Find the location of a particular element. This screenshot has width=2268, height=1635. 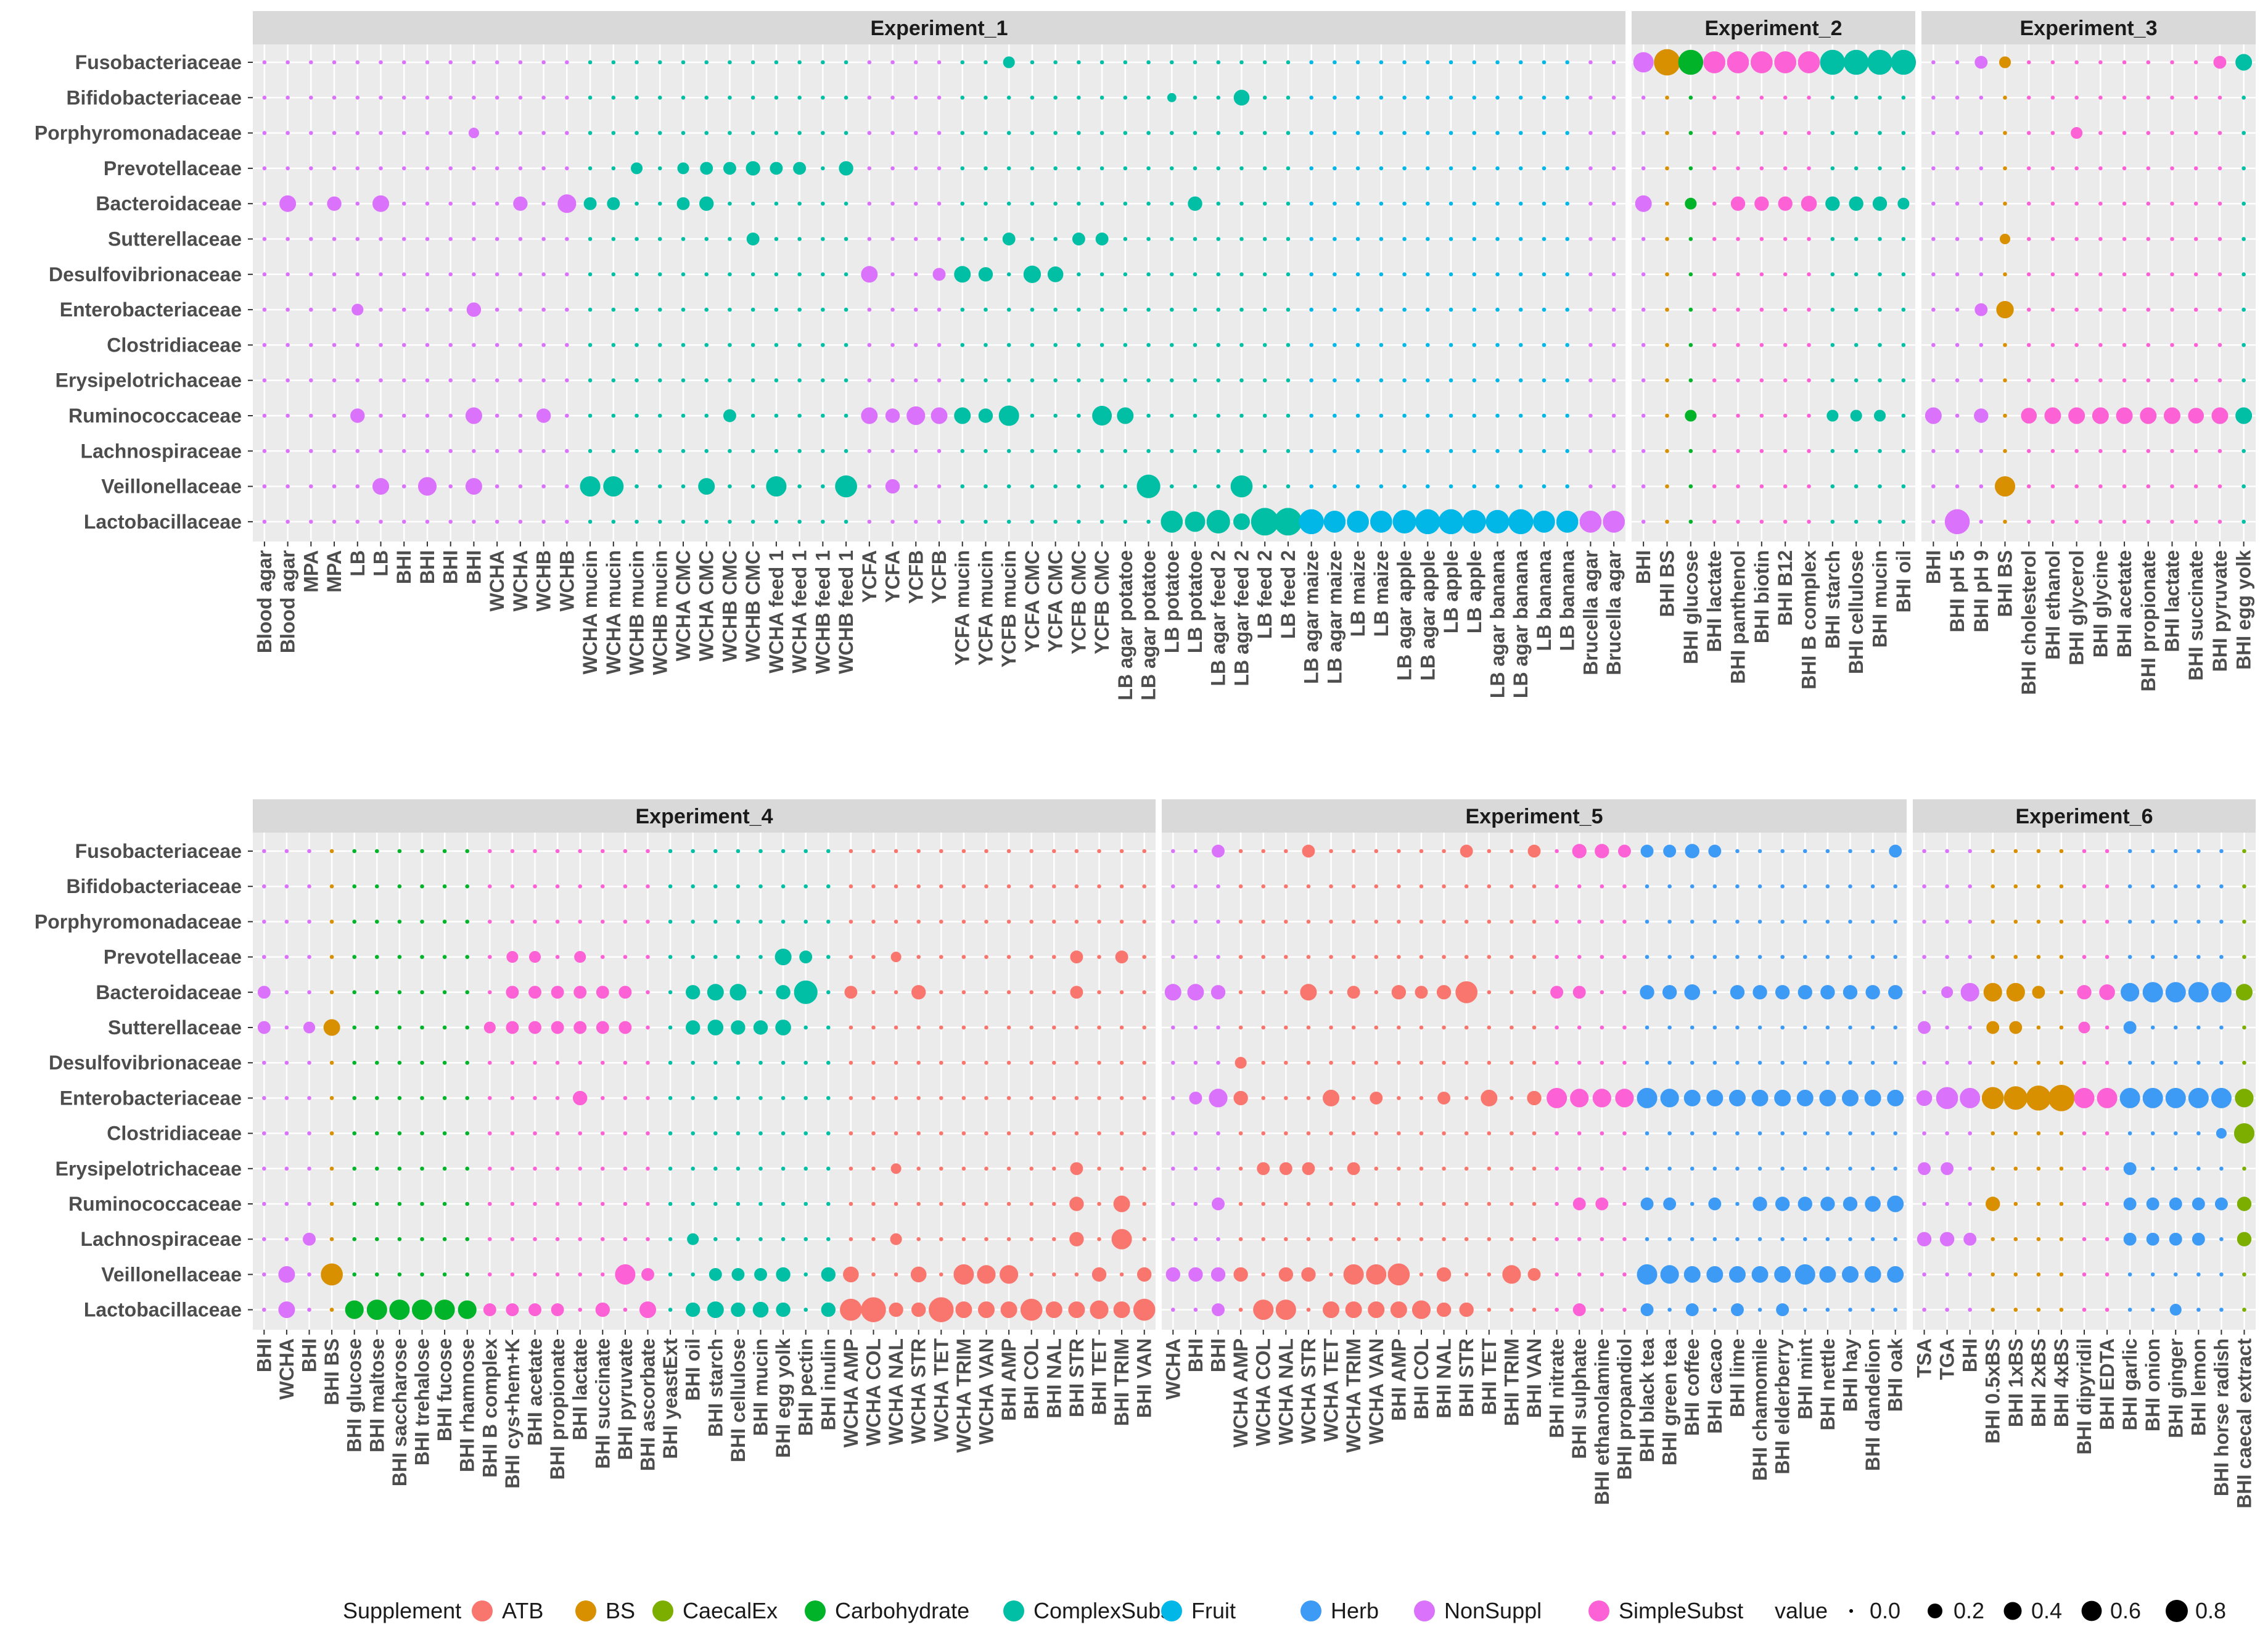

x-tick-label: BHI biotin is located at coordinates (1762, 596).